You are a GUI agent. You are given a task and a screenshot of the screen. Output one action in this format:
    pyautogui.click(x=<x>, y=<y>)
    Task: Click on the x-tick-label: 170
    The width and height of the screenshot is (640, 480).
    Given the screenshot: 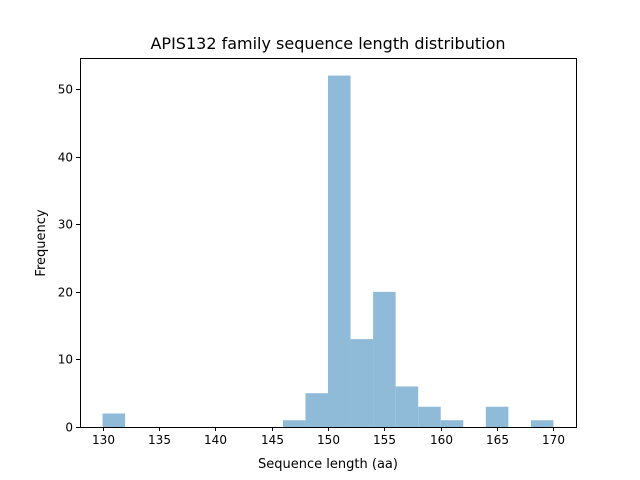 What is the action you would take?
    pyautogui.click(x=553, y=440)
    